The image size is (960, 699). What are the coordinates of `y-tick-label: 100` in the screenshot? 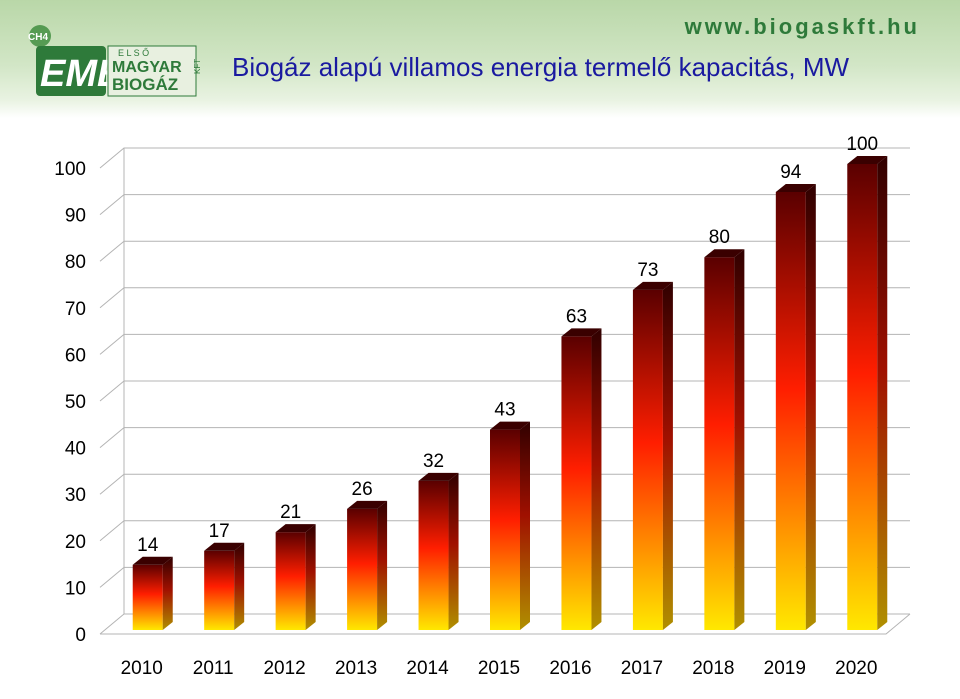 It's located at (70, 169).